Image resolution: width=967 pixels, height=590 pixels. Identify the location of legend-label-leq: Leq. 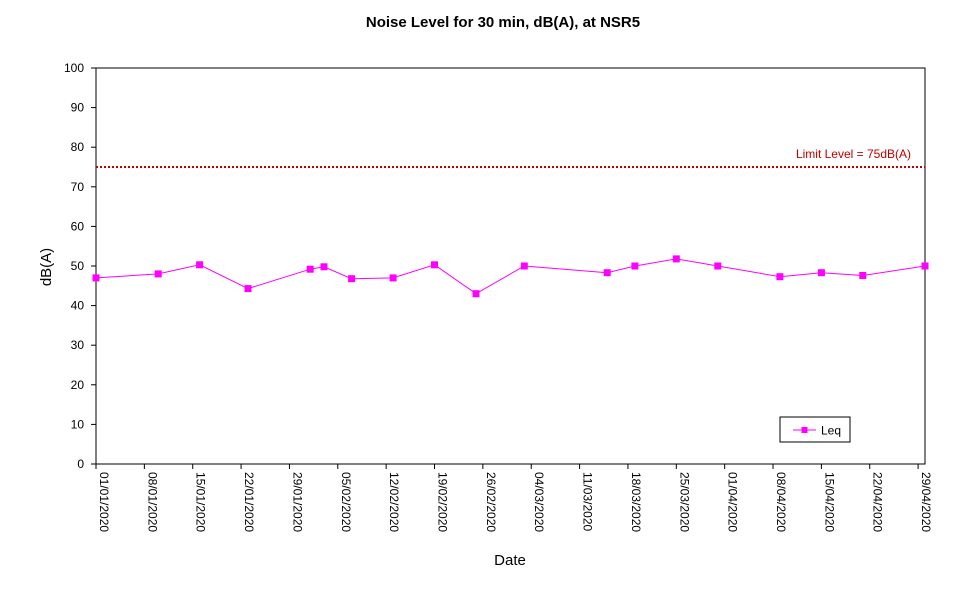
(831, 431).